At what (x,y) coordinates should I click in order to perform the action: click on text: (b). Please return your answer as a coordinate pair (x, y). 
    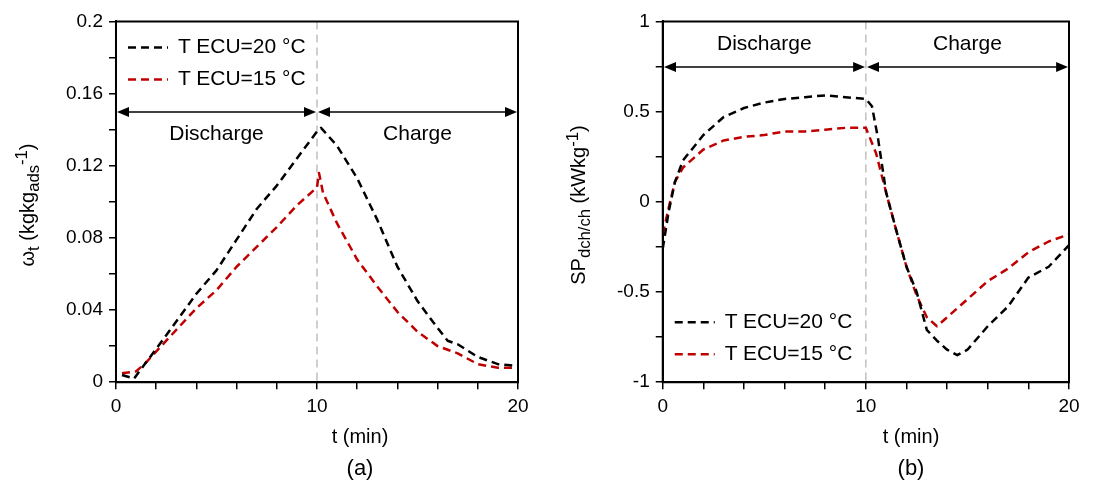
    Looking at the image, I should click on (911, 468).